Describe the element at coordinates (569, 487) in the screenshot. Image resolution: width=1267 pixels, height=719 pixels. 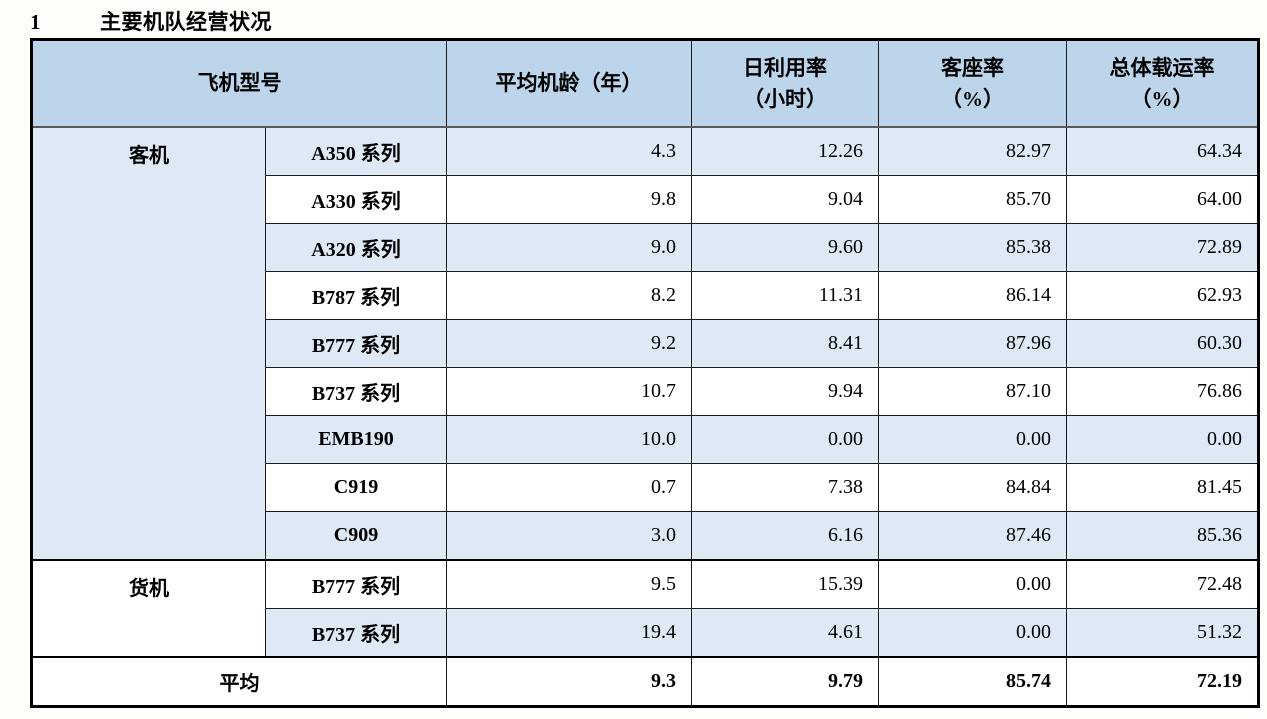
I see `avg-age-cell: 0.7` at that location.